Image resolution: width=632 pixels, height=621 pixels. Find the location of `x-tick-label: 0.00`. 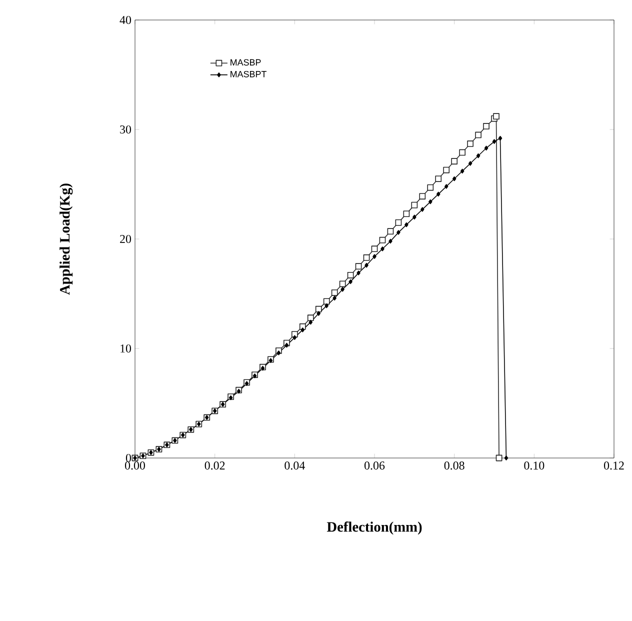

x-tick-label: 0.00 is located at coordinates (134, 466).